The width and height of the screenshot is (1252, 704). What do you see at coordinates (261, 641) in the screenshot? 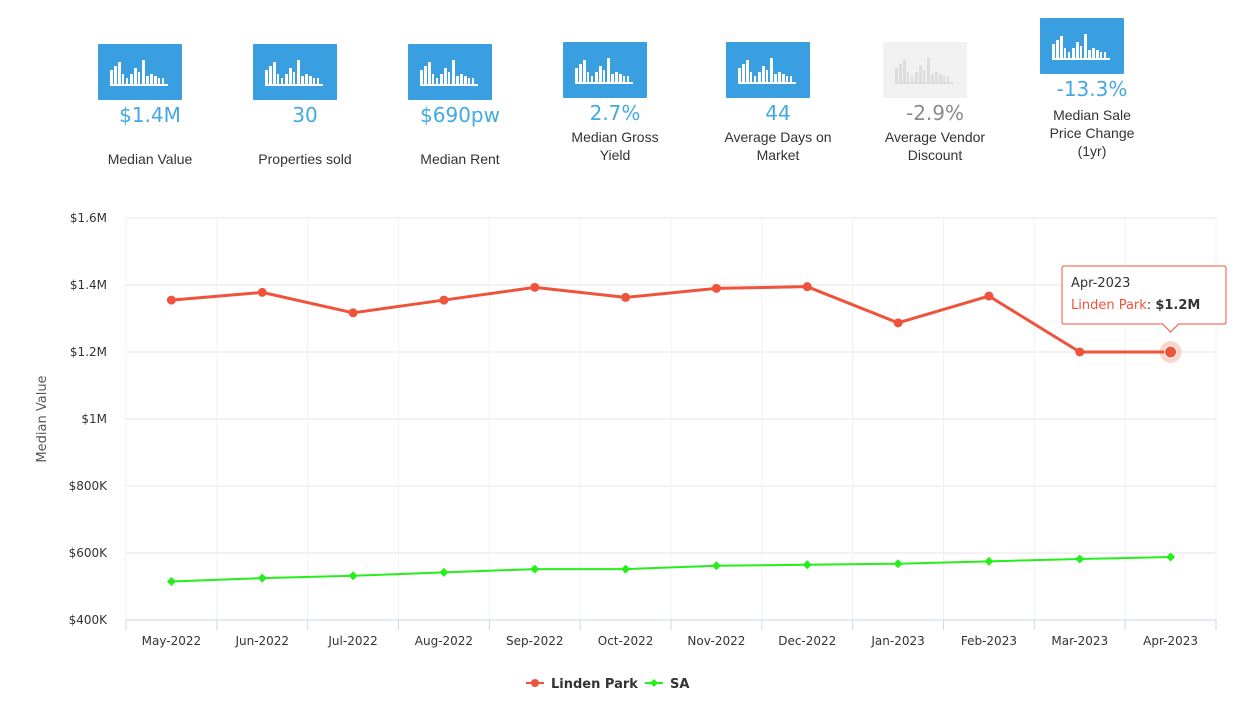
I see `x-tick-label: Jun-2022` at bounding box center [261, 641].